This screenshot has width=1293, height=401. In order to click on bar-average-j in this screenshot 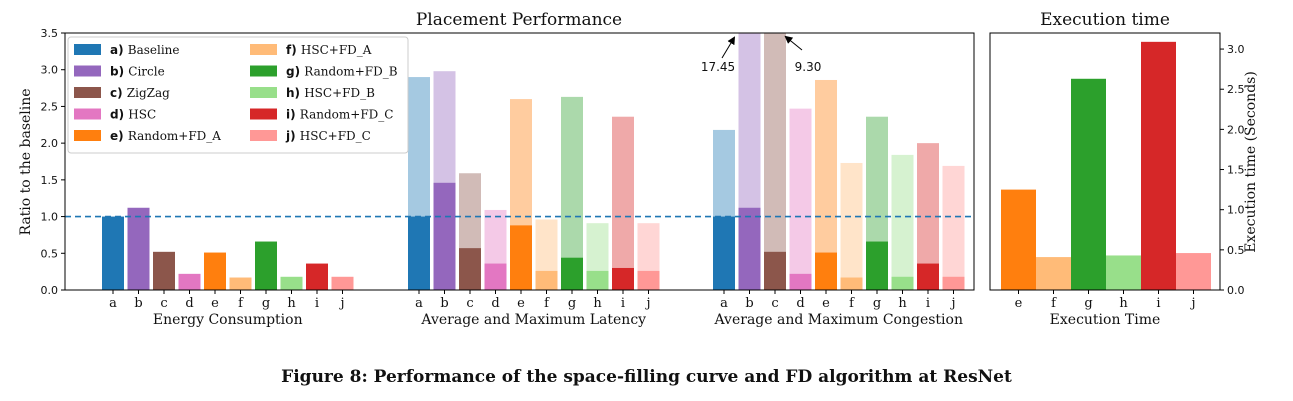, I will do `click(953, 283)`.